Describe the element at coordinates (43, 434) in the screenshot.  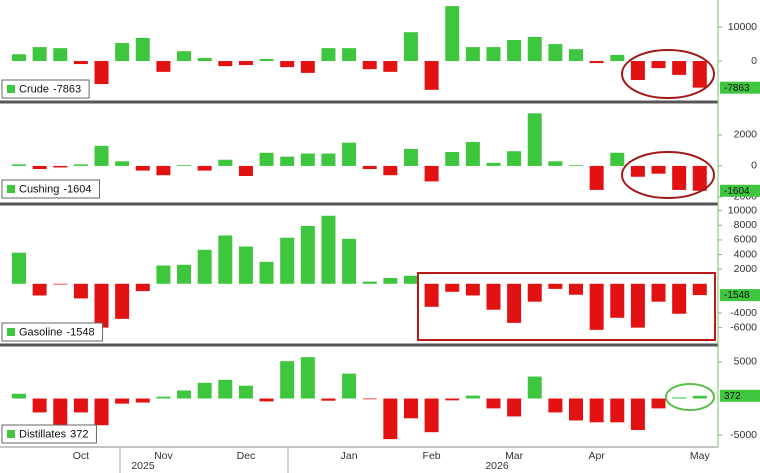
I see `legend-label: Distillates` at that location.